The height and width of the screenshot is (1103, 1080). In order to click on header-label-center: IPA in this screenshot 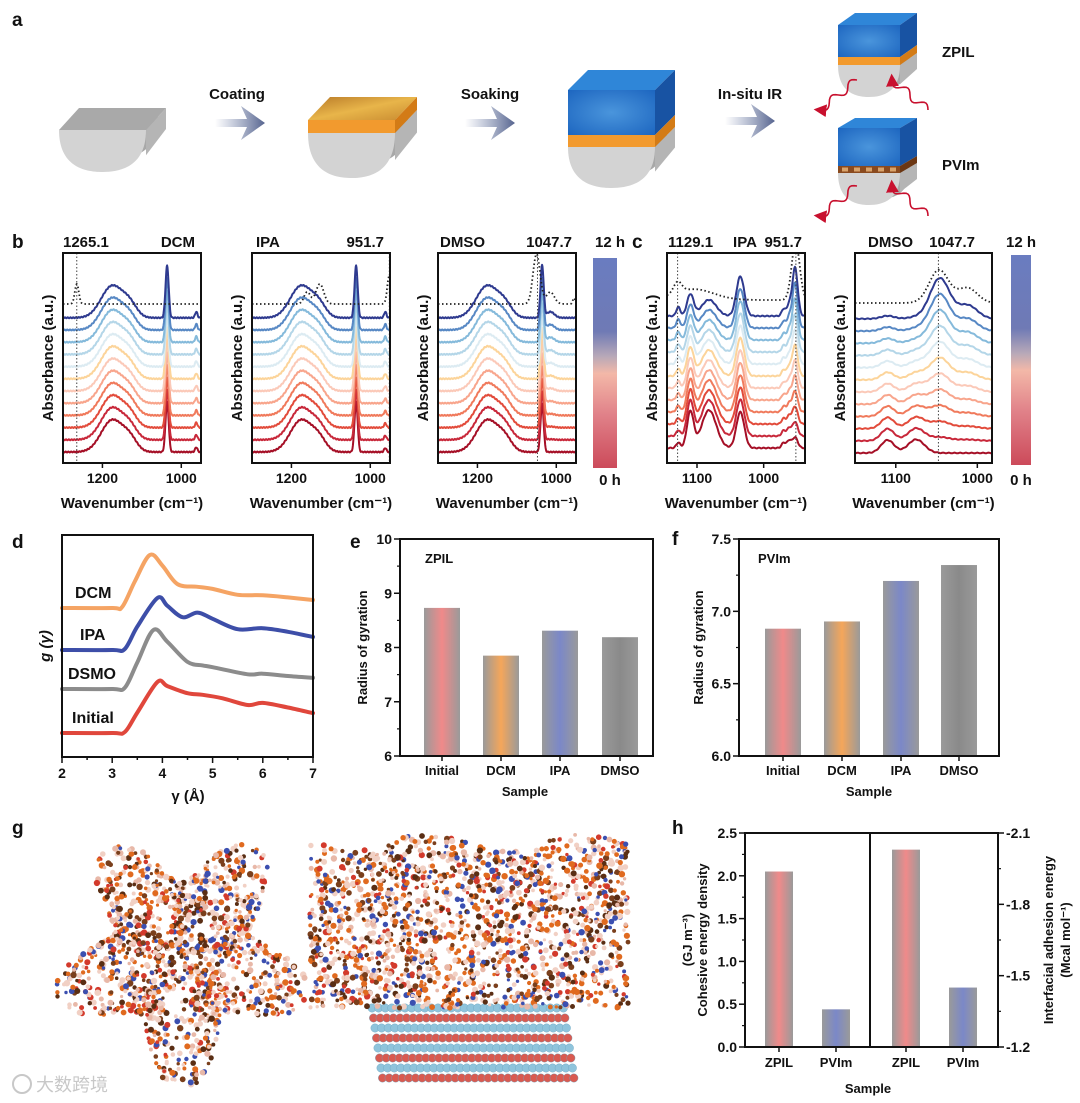, I will do `click(745, 242)`.